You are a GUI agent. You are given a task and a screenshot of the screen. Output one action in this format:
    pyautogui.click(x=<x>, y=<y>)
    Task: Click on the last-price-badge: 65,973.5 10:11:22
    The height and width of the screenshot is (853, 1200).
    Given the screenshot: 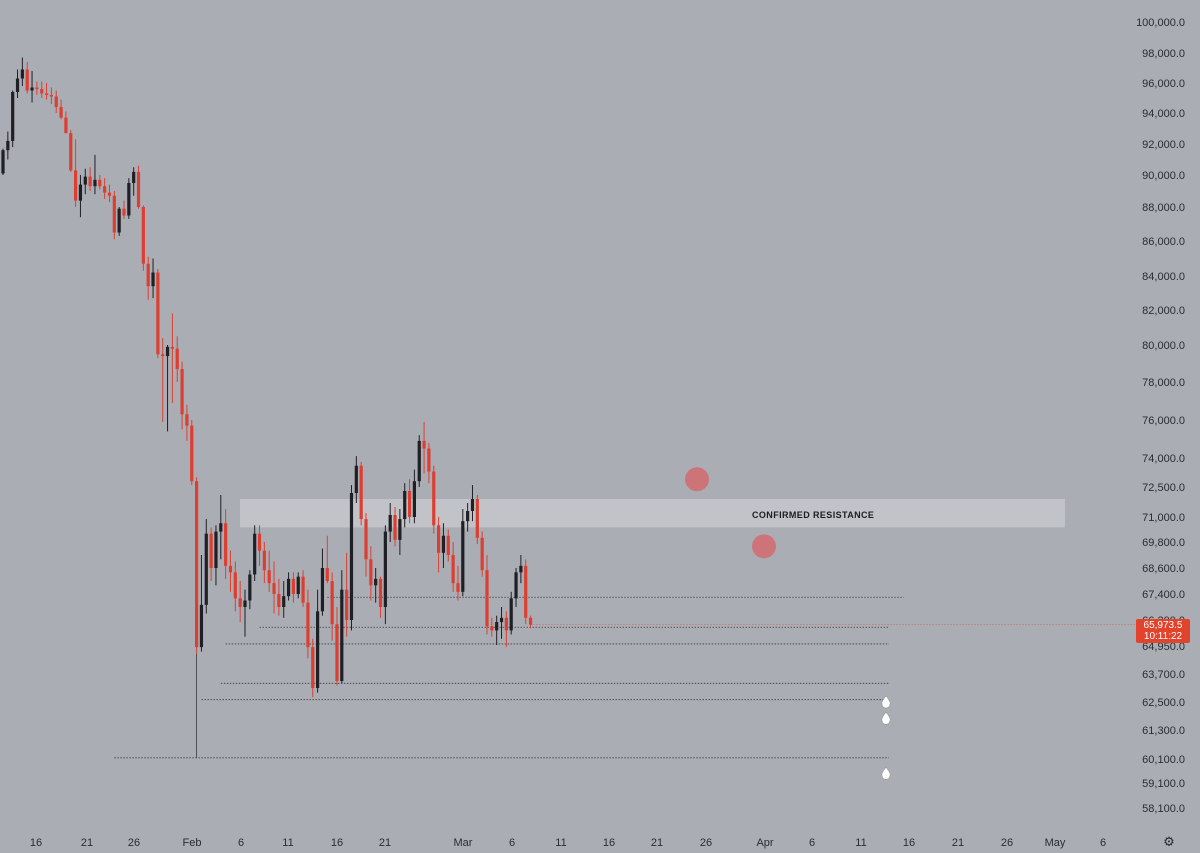 What is the action you would take?
    pyautogui.click(x=1163, y=631)
    